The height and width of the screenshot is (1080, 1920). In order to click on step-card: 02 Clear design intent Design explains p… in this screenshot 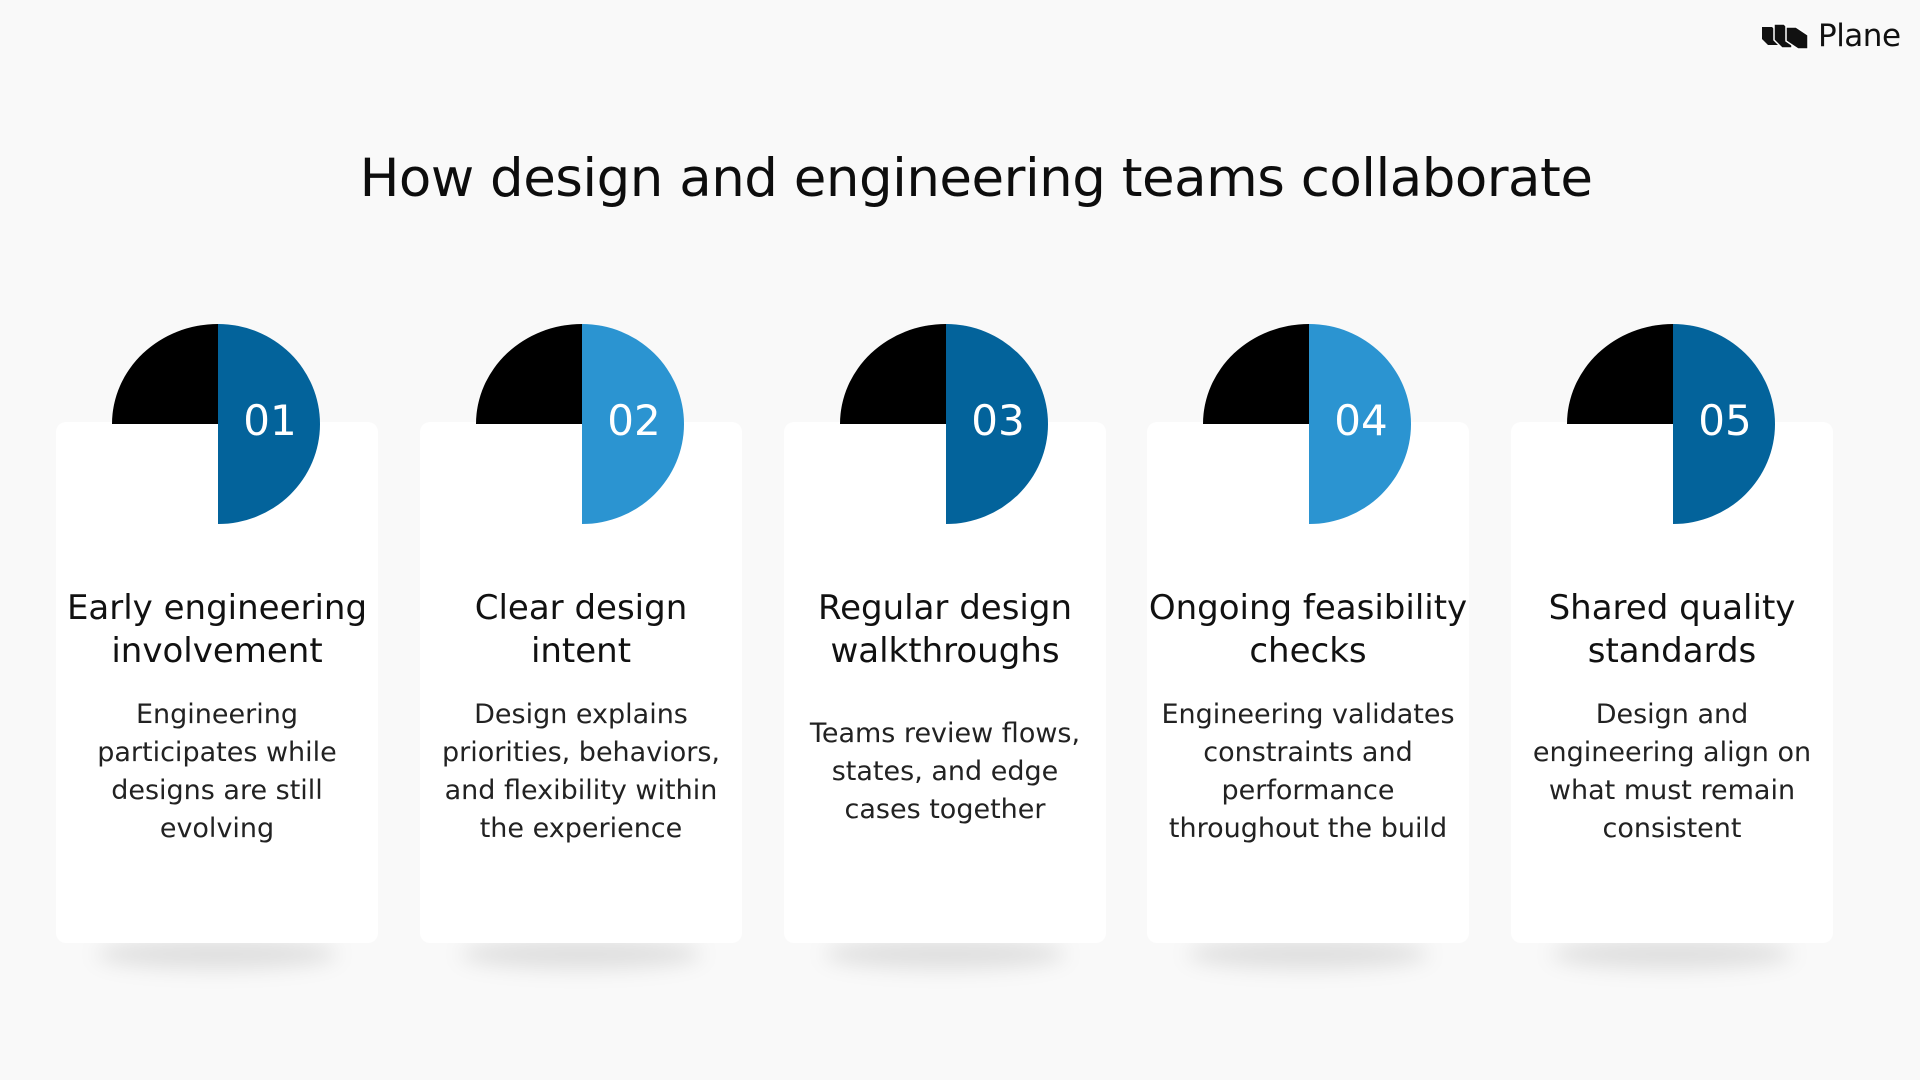, I will do `click(581, 646)`.